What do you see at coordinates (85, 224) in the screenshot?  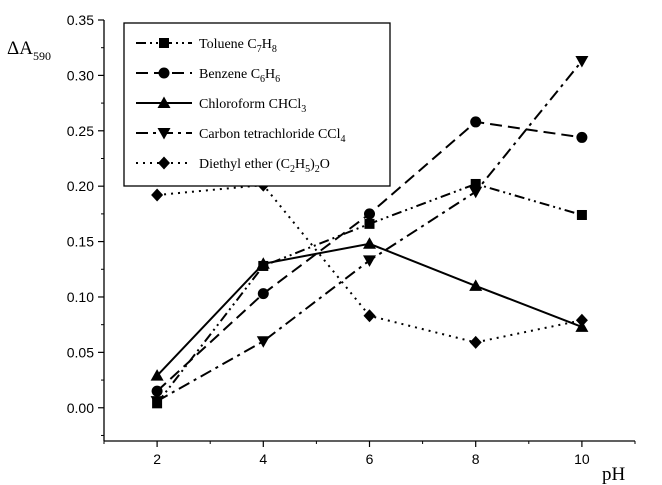 I see `y-axis-ticks: 0.00 0.05 0.10 0.15 0.20 0.25 0.30 0.35` at bounding box center [85, 224].